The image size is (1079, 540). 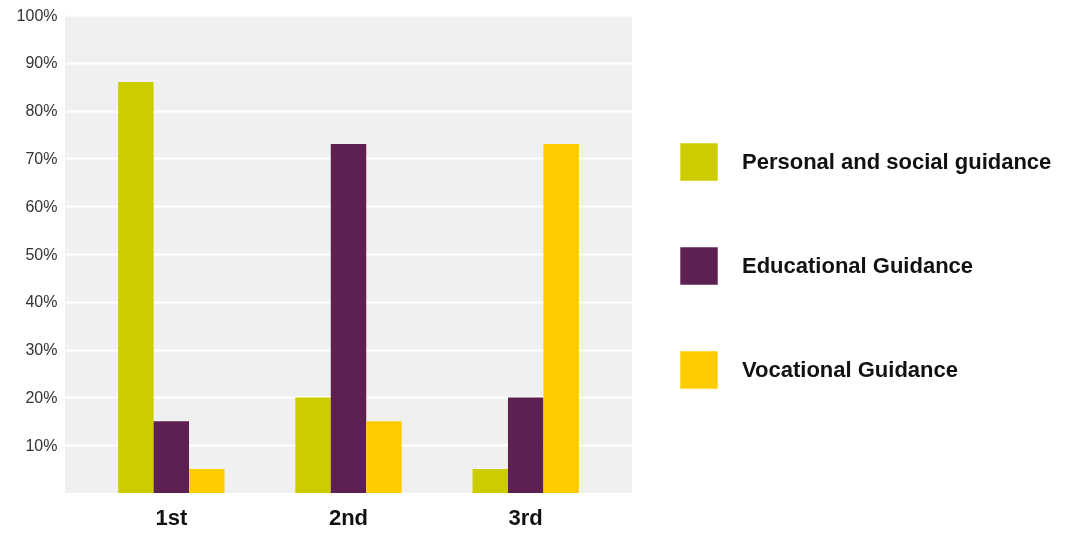 I want to click on y-tick-label: 90%, so click(x=41, y=63).